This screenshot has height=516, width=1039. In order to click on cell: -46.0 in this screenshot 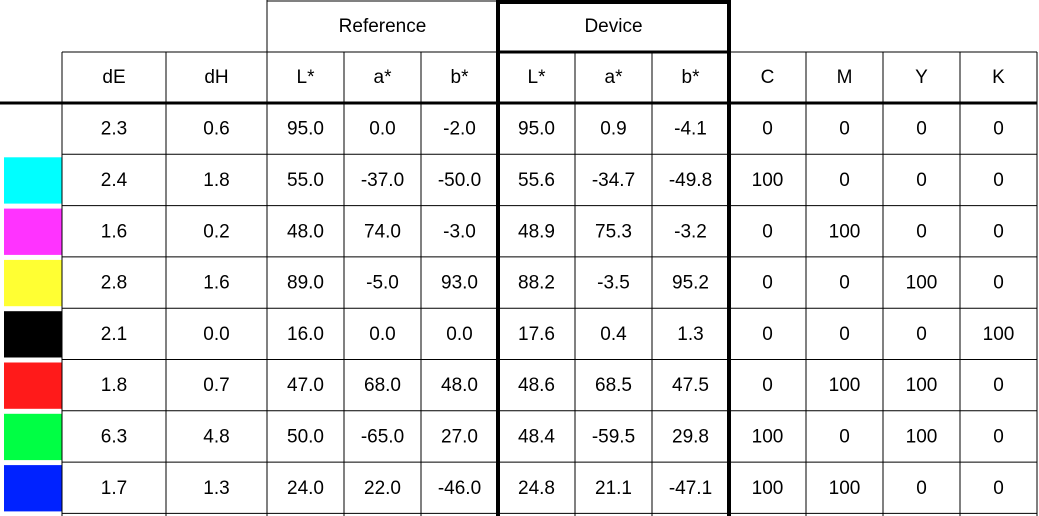, I will do `click(459, 488)`.